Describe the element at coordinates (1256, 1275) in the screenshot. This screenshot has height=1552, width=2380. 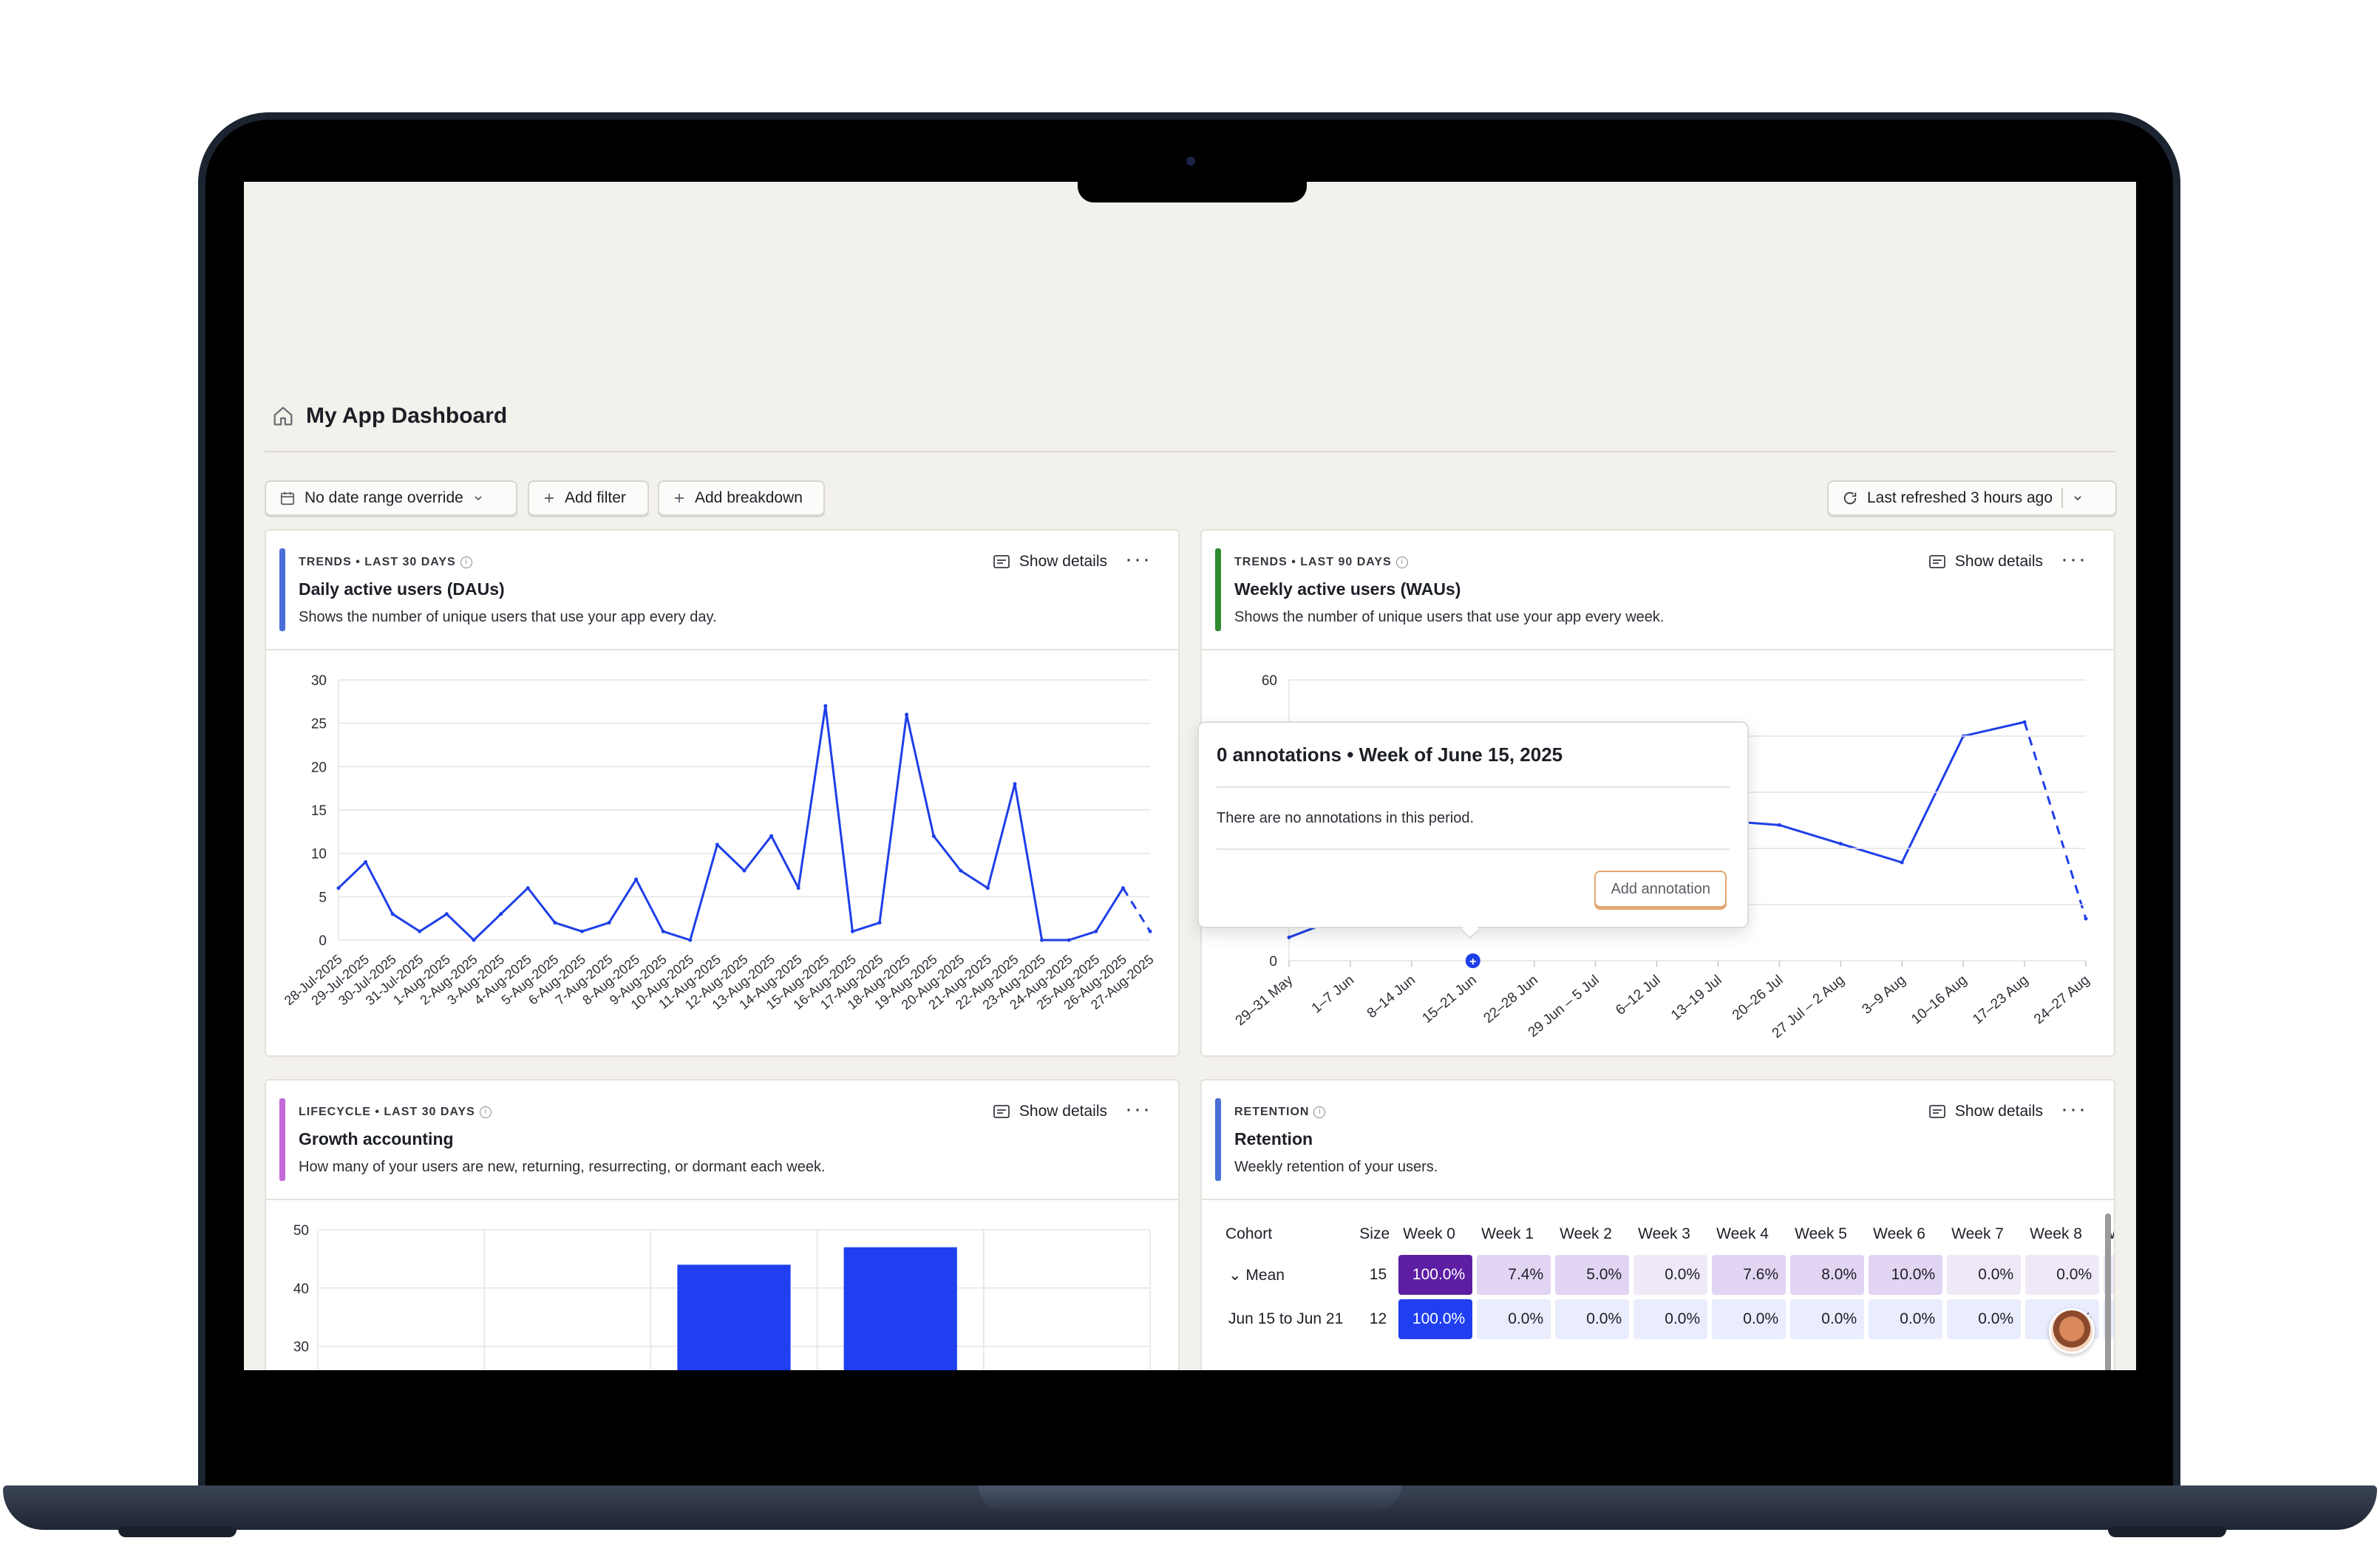
I see `cohort-cell: ⌄ Mean` at that location.